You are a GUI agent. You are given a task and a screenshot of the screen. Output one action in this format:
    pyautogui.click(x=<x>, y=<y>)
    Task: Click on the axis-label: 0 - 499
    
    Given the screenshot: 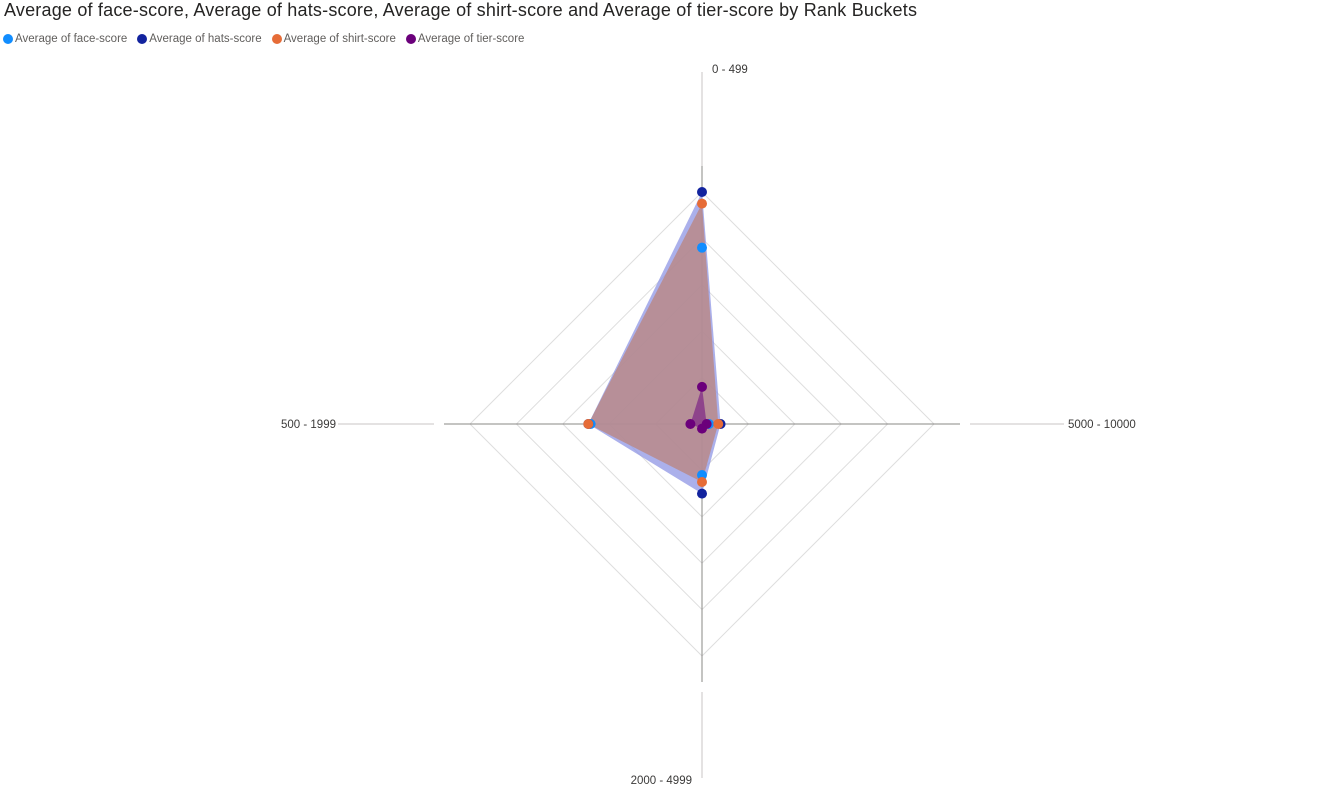 What is the action you would take?
    pyautogui.click(x=730, y=70)
    